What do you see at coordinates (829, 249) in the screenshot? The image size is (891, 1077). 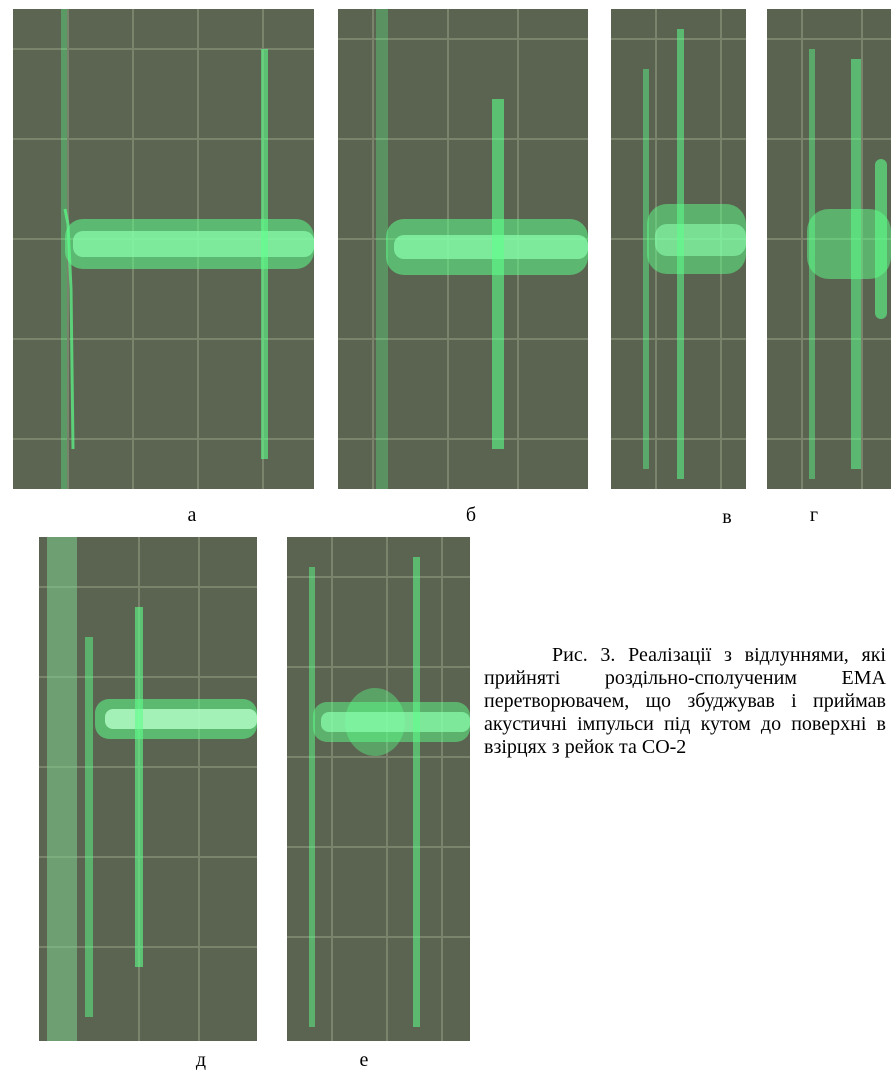 I see `oscillogram-panel-g` at bounding box center [829, 249].